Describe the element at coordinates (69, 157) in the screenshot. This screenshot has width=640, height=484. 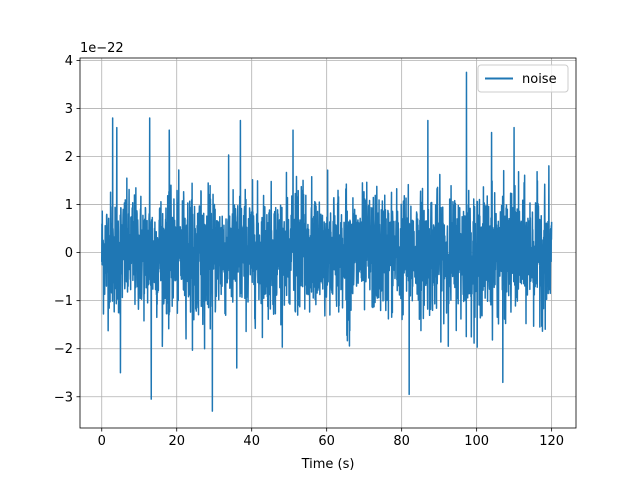
I see `y-tick-label: 2` at that location.